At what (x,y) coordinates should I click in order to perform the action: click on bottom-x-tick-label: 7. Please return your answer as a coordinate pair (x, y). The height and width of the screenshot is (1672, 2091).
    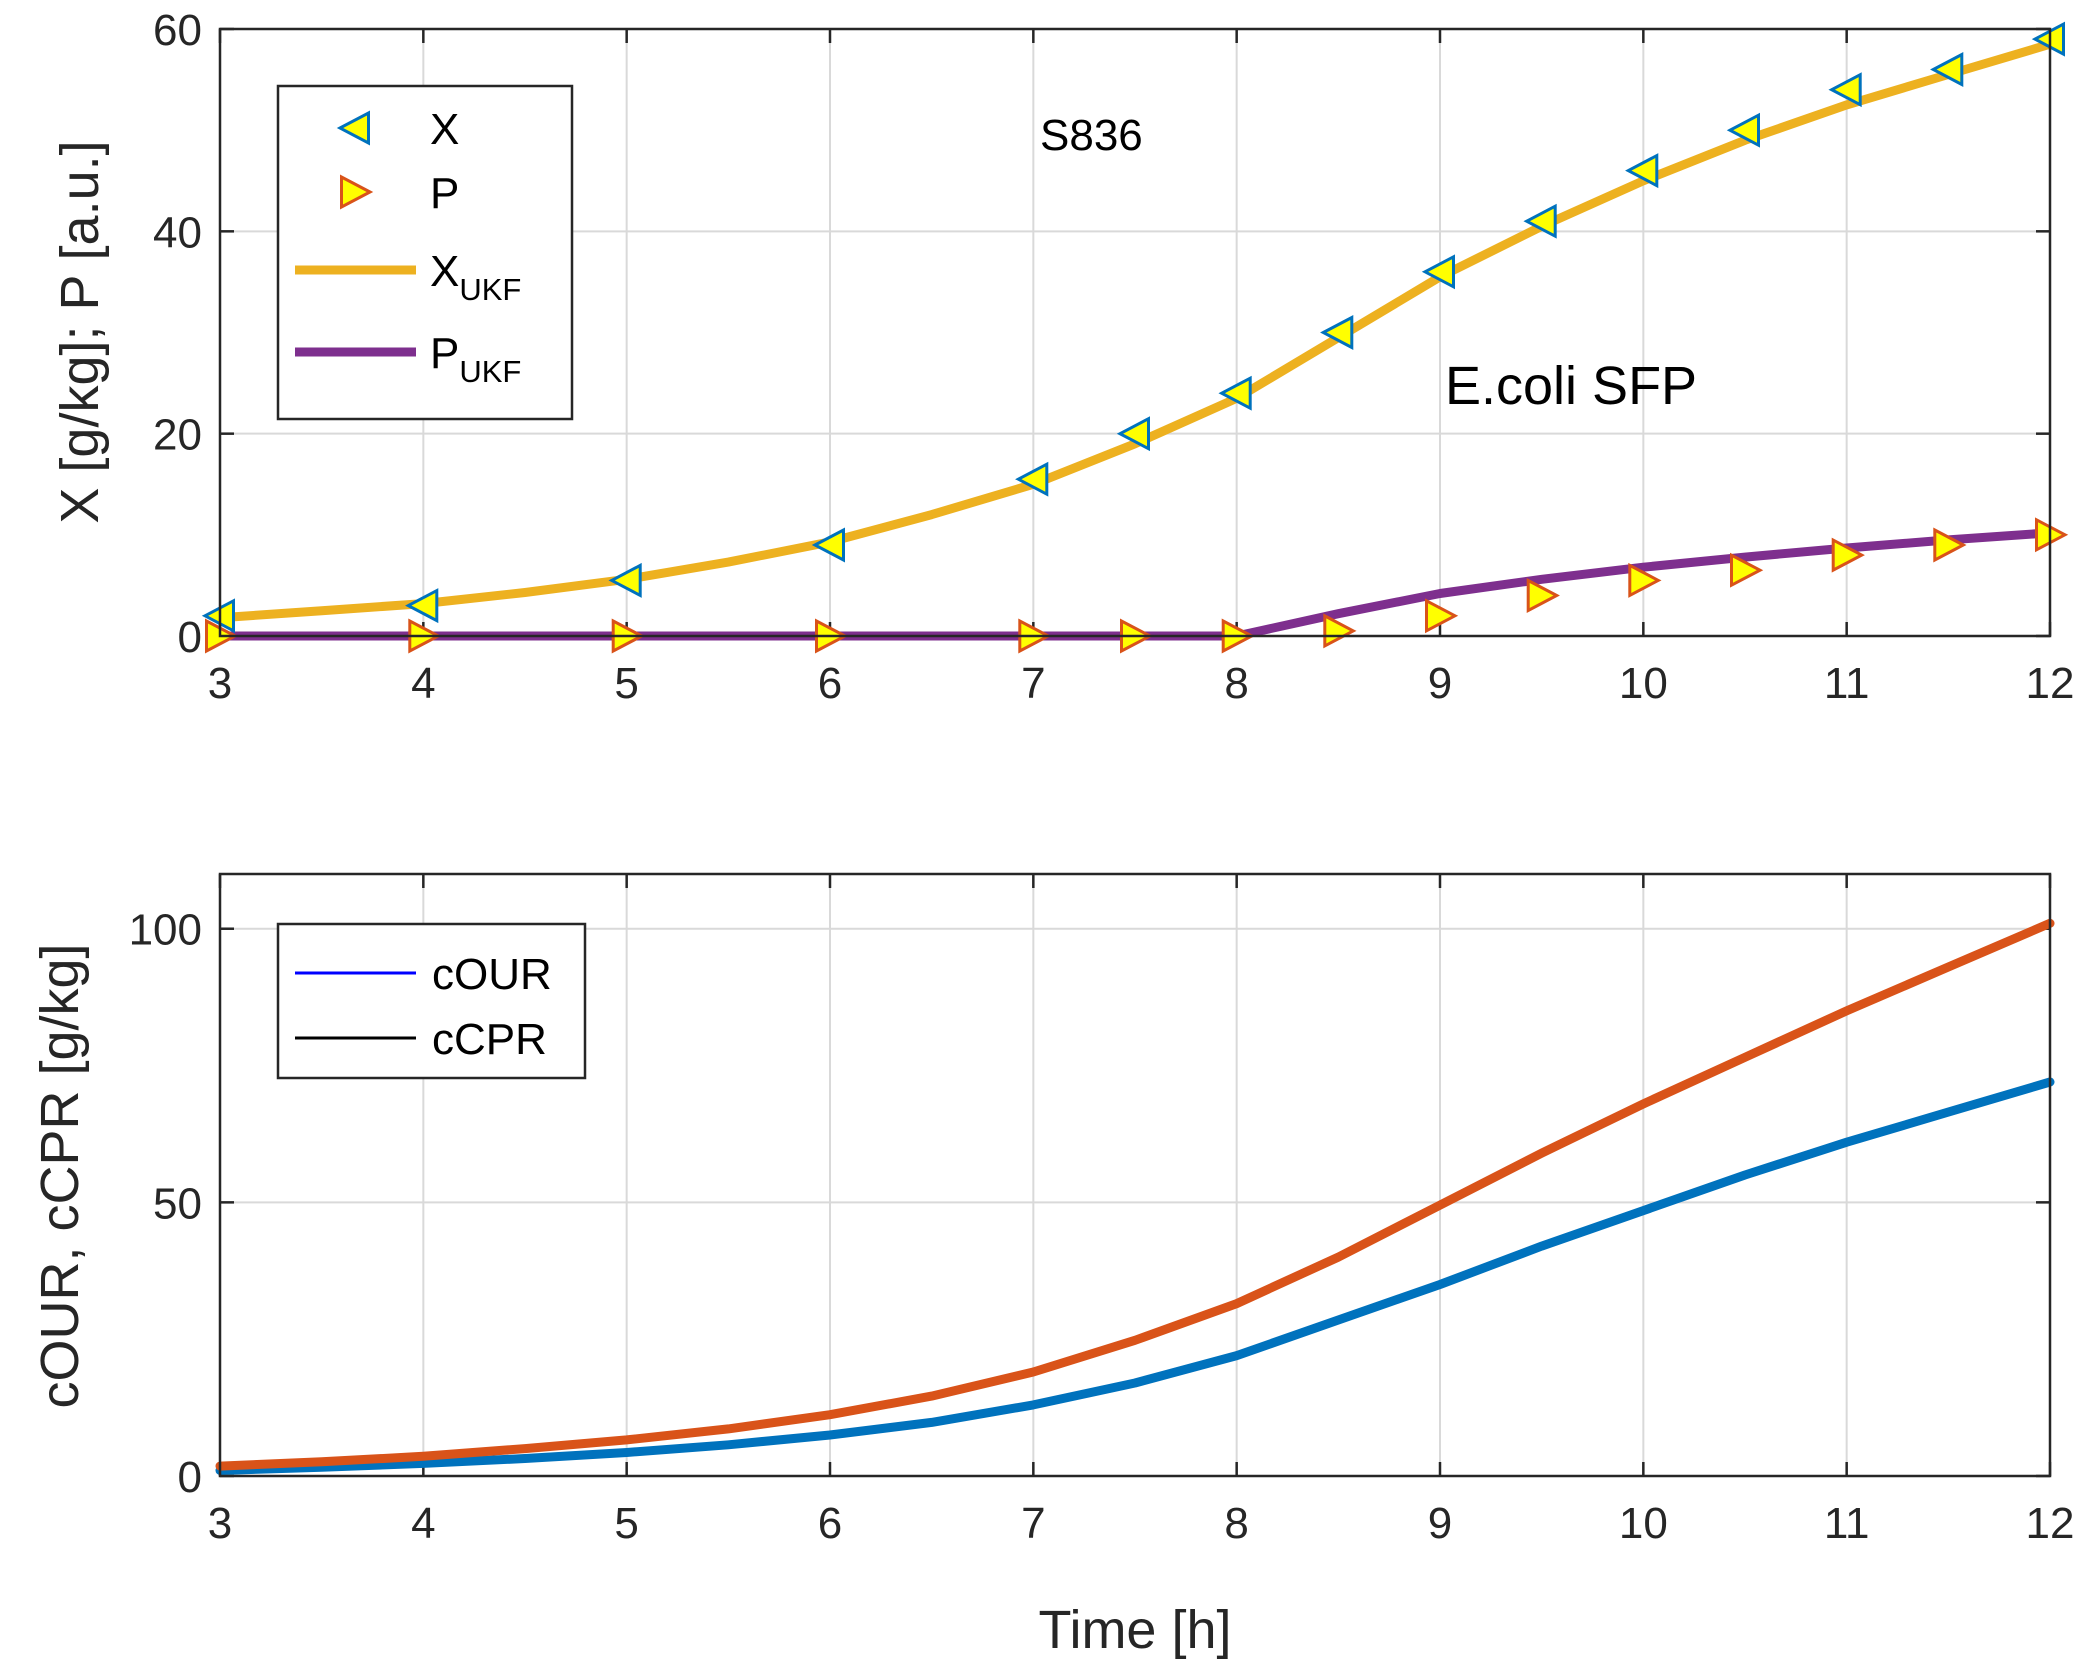
    Looking at the image, I should click on (1033, 1523).